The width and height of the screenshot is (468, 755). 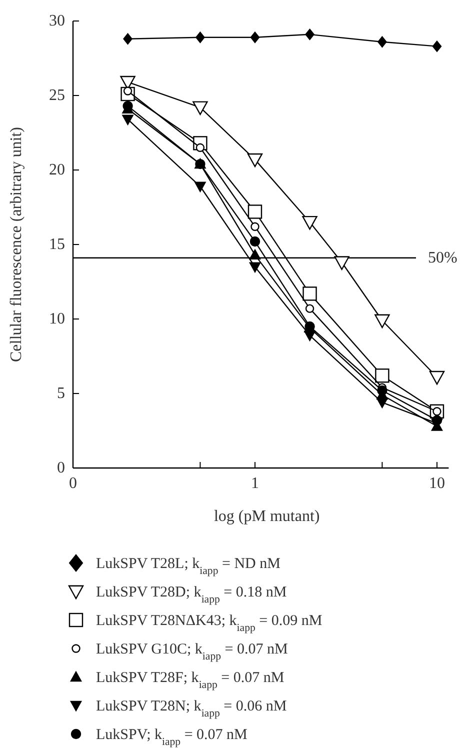 I want to click on legend-label: LukSPV T28NΔK43; k$_{iapp}$ = 0.09 nM, so click(x=209, y=623).